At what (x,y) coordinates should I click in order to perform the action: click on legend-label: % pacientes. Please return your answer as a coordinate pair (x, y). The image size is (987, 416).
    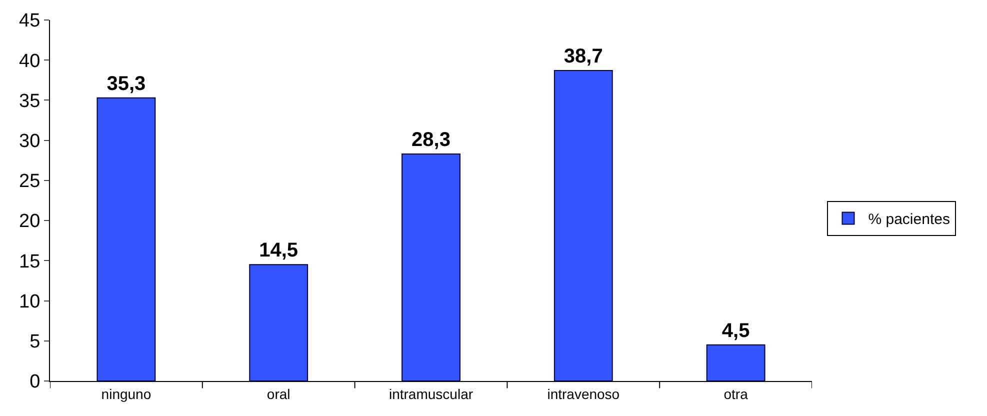
    Looking at the image, I should click on (909, 219).